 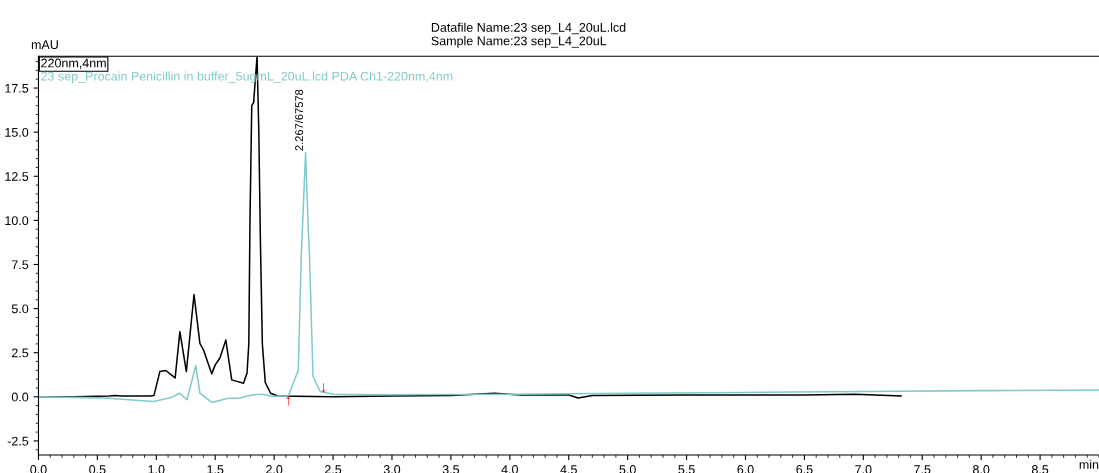 I want to click on x-tick-label: 0.0, so click(x=38, y=469).